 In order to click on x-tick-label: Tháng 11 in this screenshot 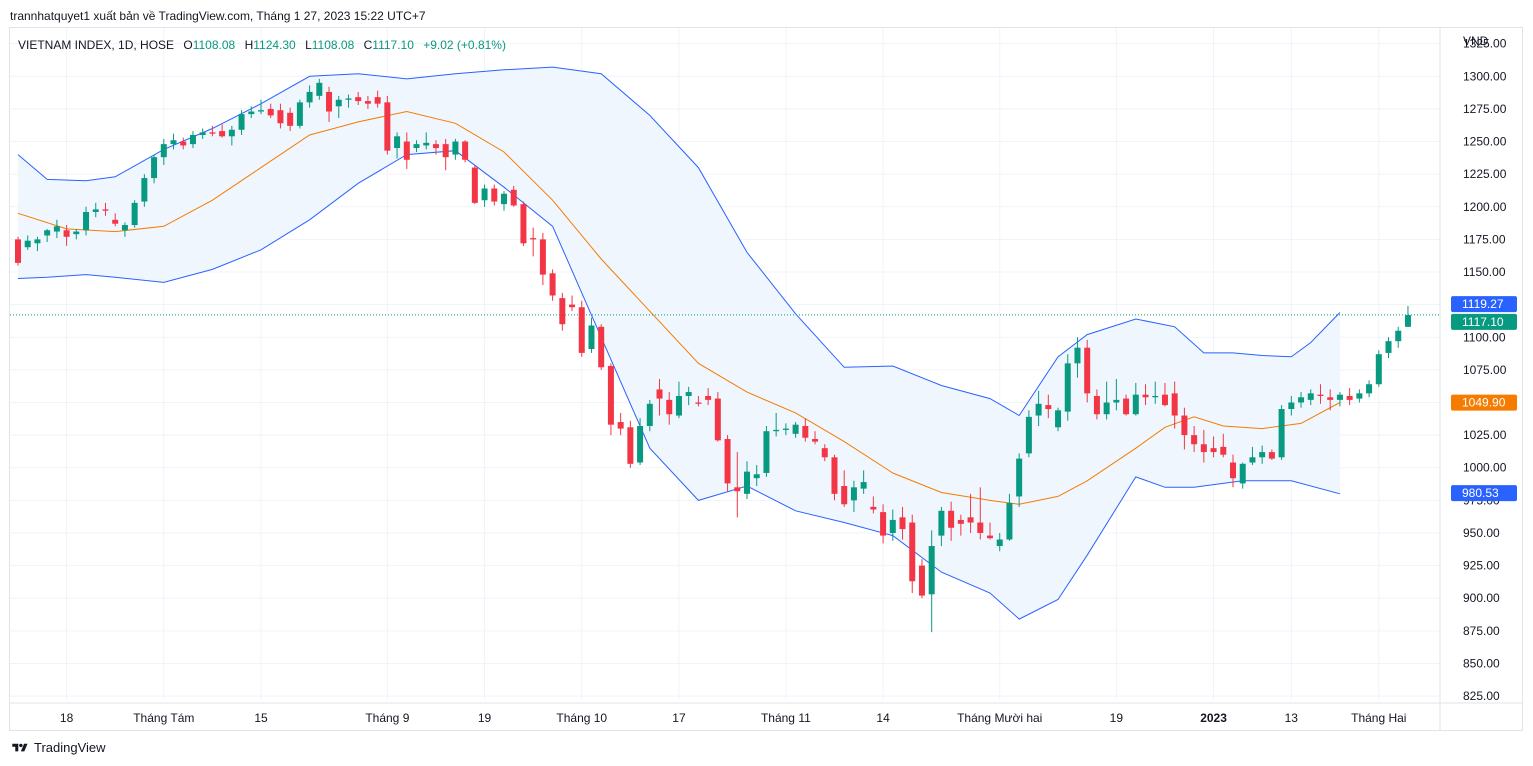, I will do `click(786, 718)`.